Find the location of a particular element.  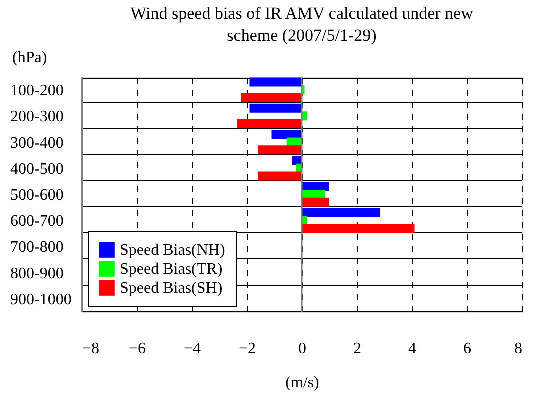

x-tick-label: 0 is located at coordinates (302, 349).